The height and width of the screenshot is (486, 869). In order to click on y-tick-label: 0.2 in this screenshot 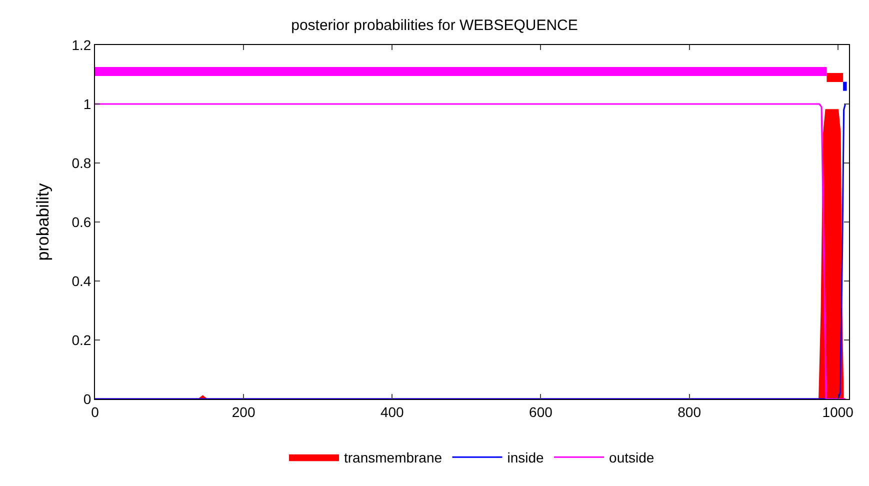, I will do `click(82, 340)`.